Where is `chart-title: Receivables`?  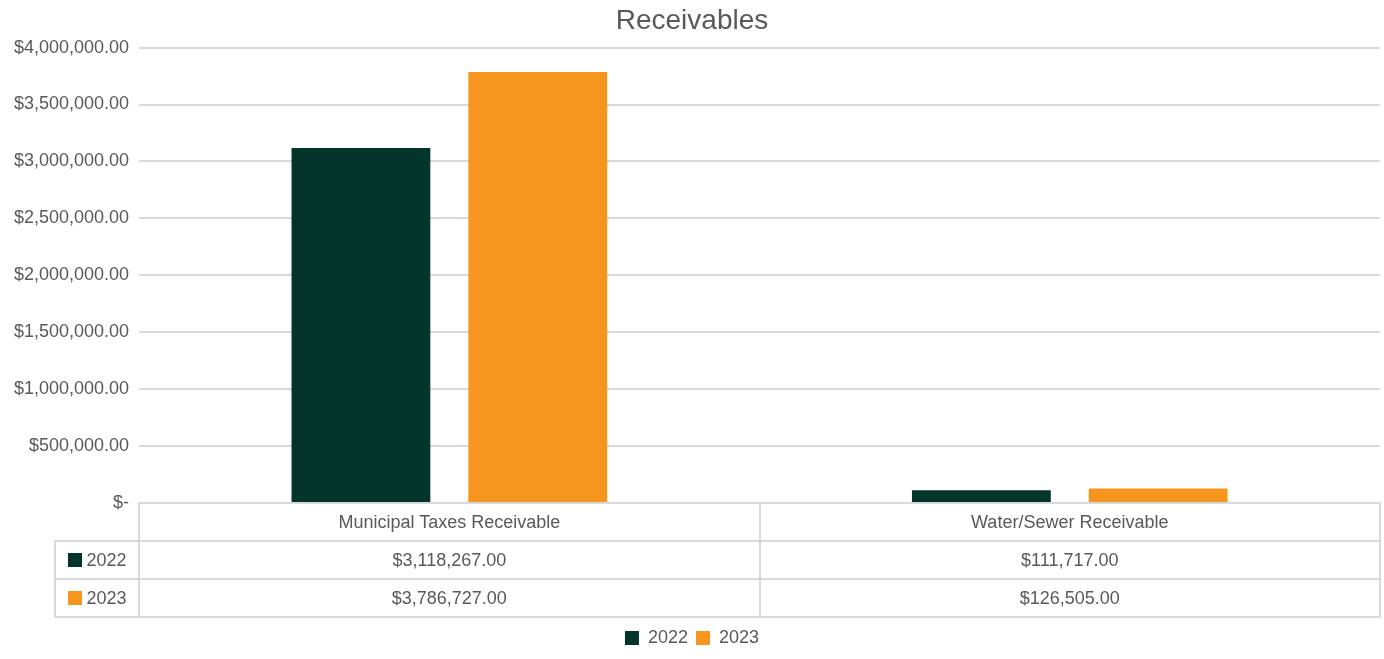 chart-title: Receivables is located at coordinates (692, 19).